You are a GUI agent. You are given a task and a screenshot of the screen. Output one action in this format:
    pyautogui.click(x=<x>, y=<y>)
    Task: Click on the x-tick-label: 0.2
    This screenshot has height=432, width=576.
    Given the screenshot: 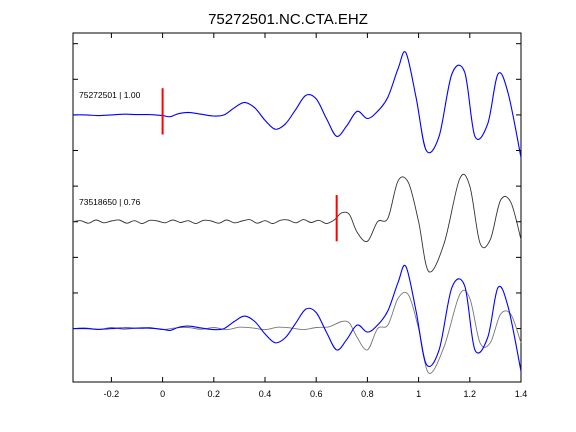 What is the action you would take?
    pyautogui.click(x=214, y=394)
    